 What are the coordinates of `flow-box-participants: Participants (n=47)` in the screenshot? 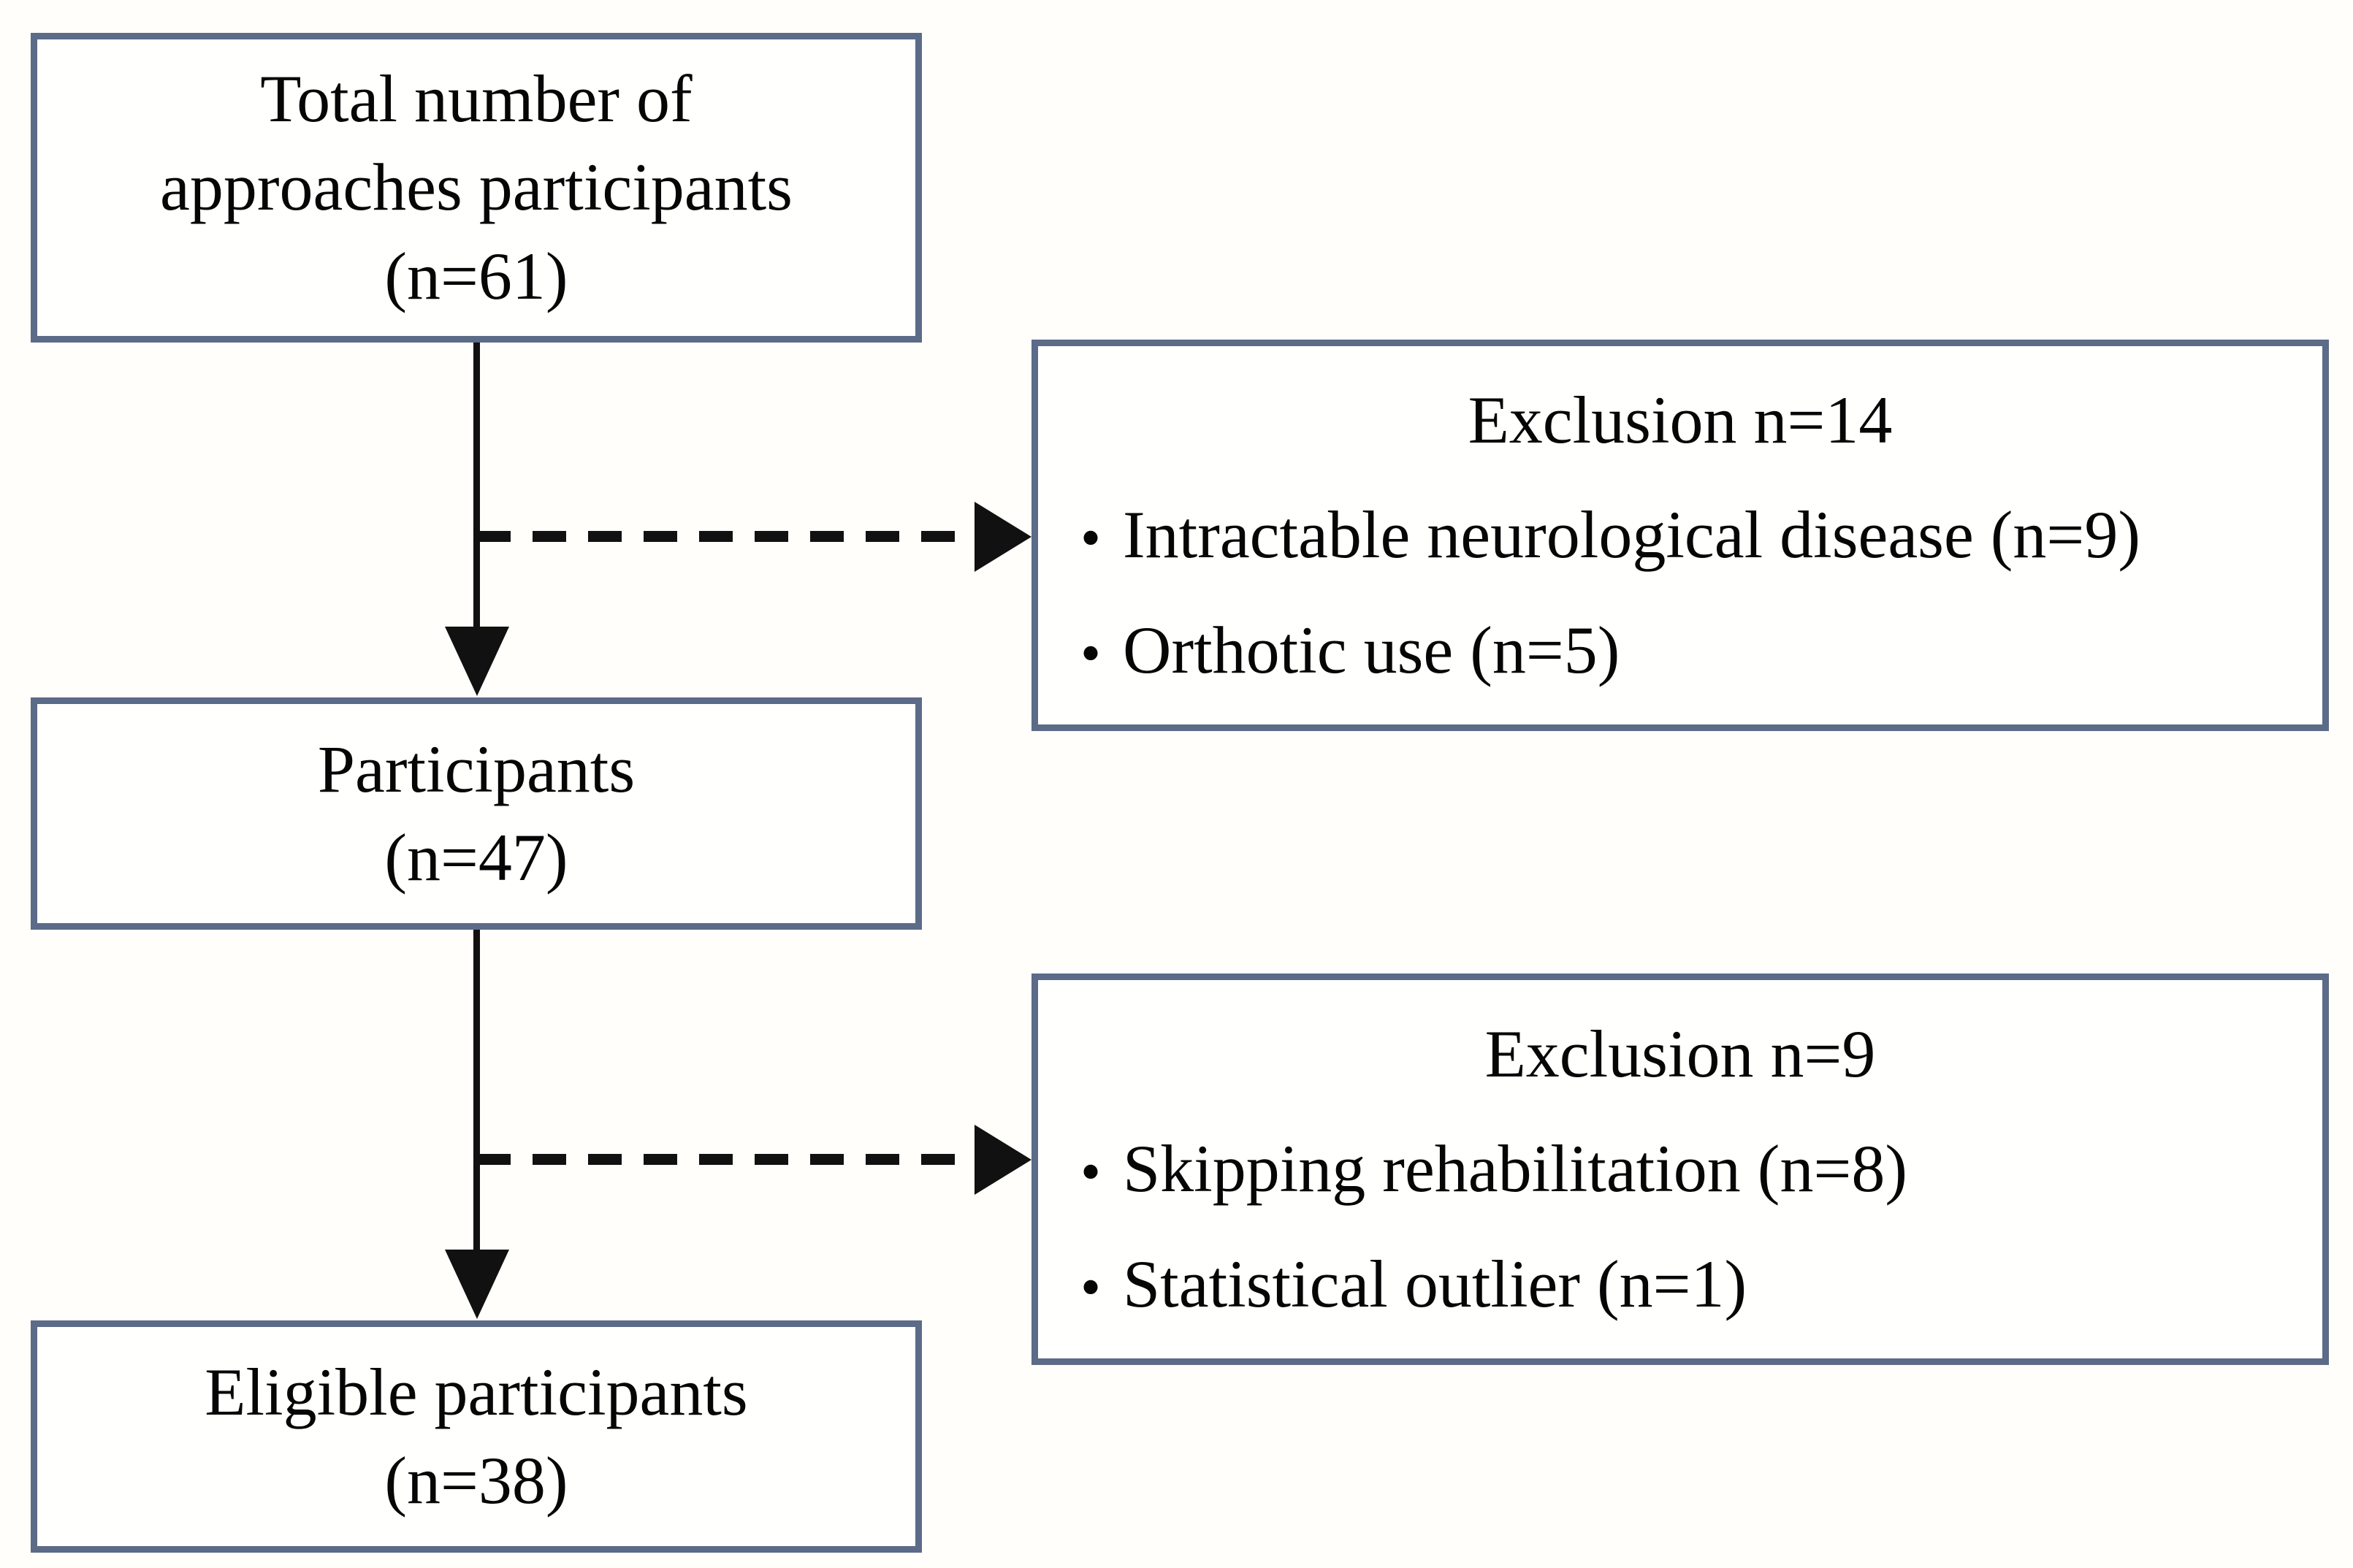 It's located at (477, 813).